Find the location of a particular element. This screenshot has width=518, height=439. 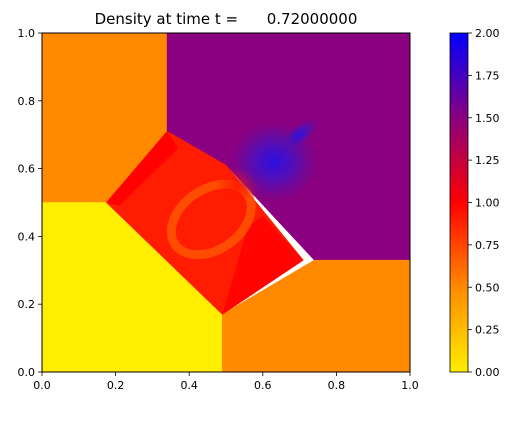

region-bottom-right is located at coordinates (316, 315).